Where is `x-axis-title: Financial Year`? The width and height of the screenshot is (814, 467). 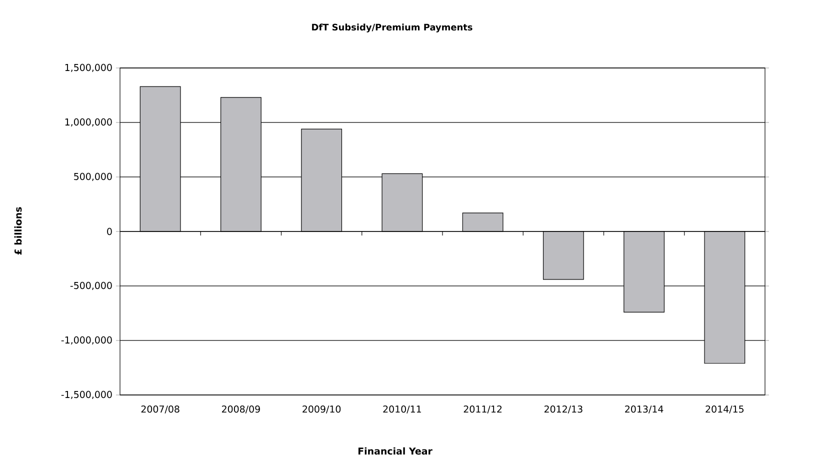
x-axis-title: Financial Year is located at coordinates (395, 451).